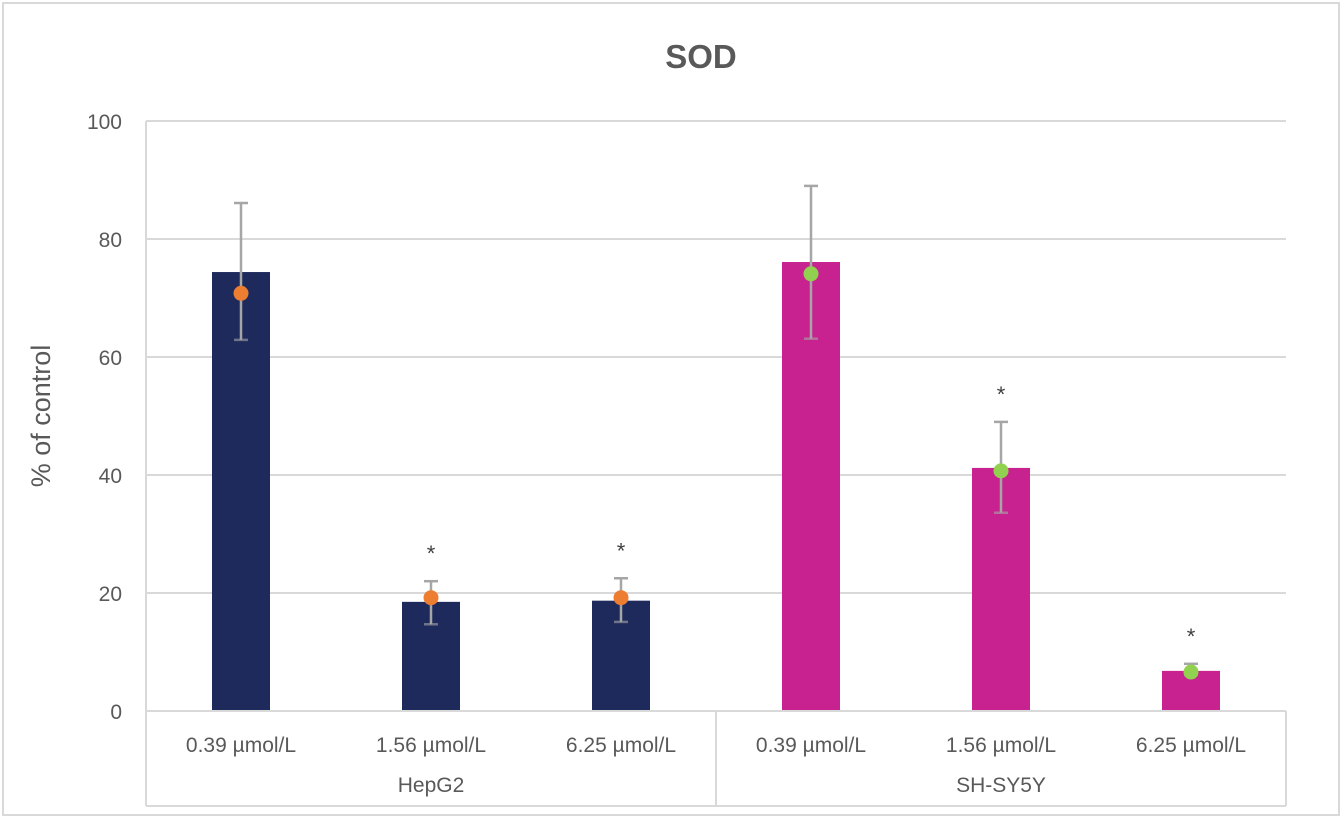 This screenshot has width=1344, height=820. Describe the element at coordinates (110, 476) in the screenshot. I see `y-tick-label: 40` at that location.